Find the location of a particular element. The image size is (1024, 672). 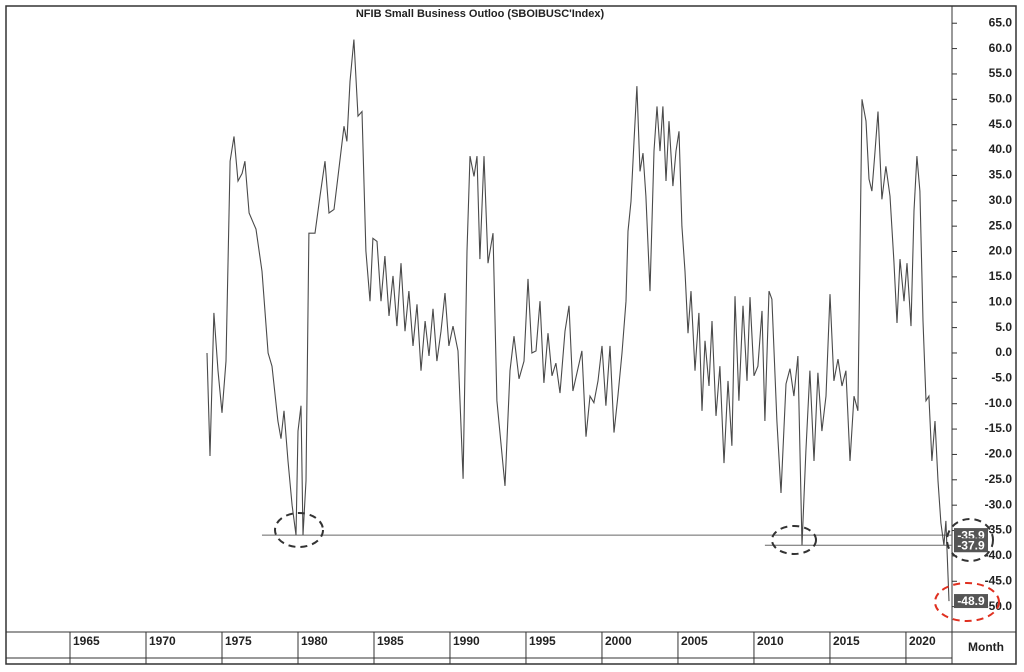

y-tick-label: 15.0 is located at coordinates (1001, 276).